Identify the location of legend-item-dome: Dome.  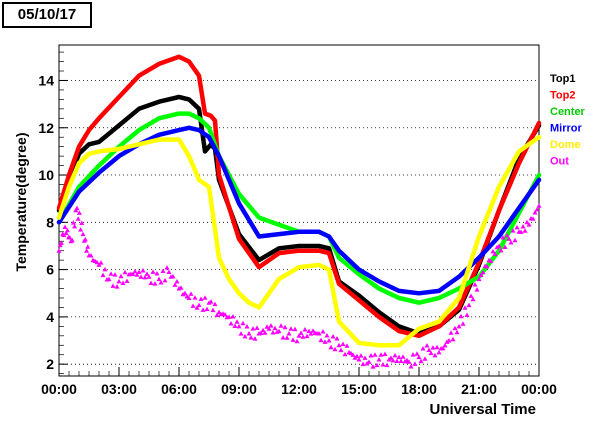
(565, 145).